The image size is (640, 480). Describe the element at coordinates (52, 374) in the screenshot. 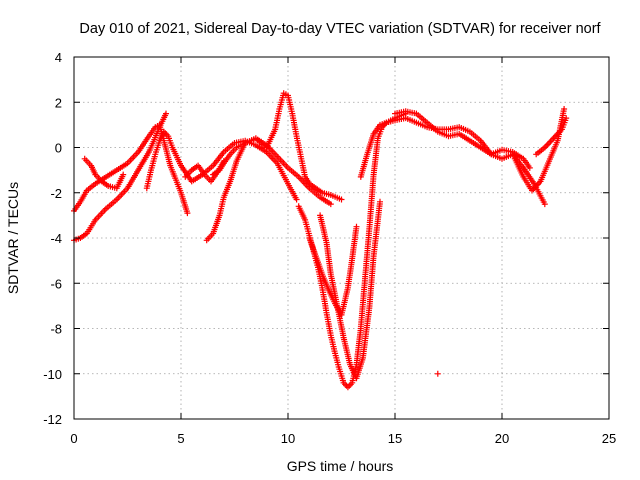

I see `y-tick-label: -10` at that location.